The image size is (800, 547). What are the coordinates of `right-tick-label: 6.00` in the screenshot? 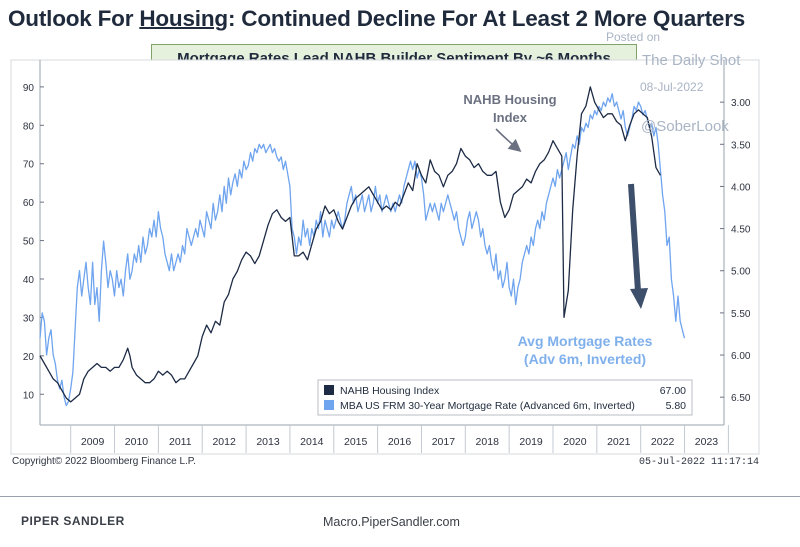 It's located at (741, 356).